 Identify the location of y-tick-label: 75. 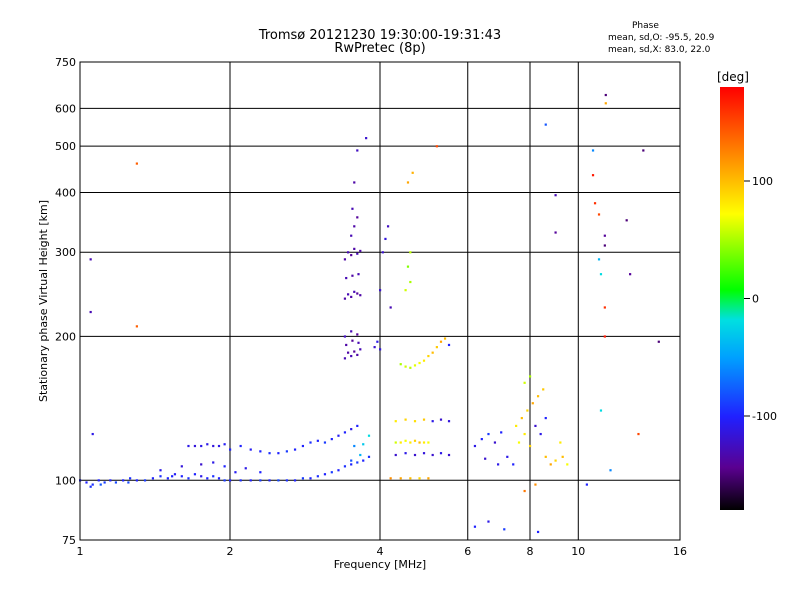
(69, 540).